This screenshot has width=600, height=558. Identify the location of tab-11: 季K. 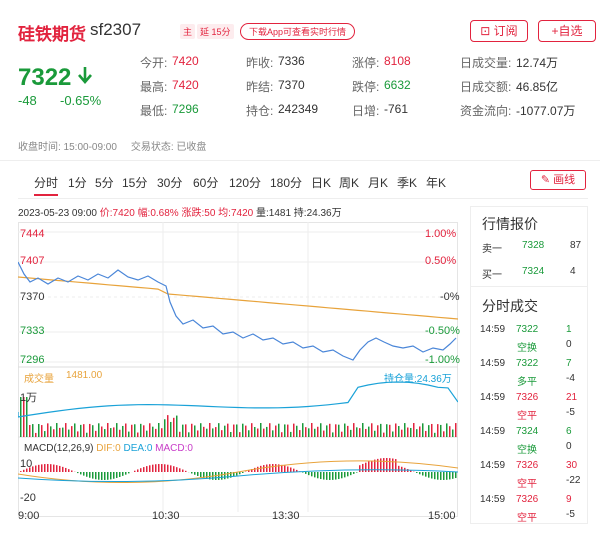
(407, 183).